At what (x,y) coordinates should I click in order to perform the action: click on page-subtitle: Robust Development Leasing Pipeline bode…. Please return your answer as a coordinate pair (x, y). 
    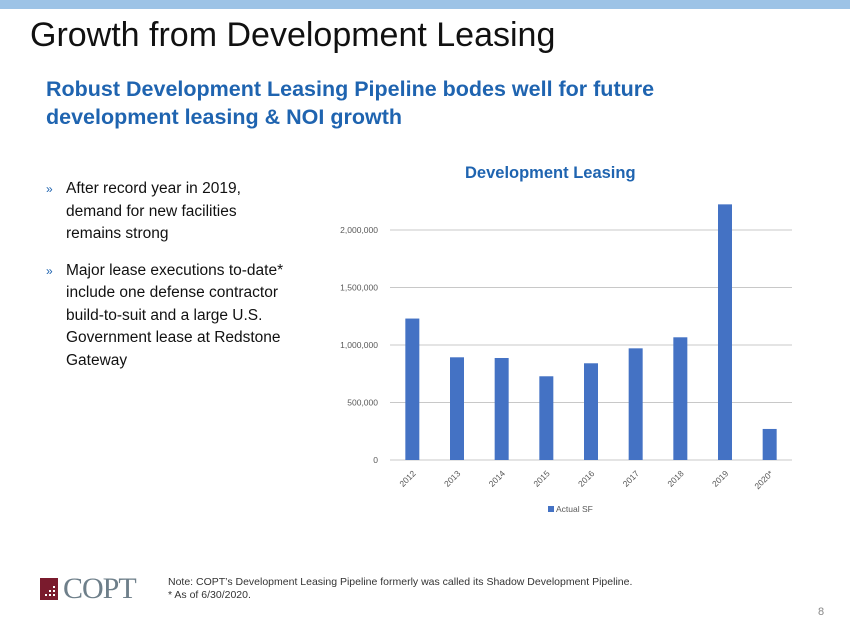
    Looking at the image, I should click on (350, 103).